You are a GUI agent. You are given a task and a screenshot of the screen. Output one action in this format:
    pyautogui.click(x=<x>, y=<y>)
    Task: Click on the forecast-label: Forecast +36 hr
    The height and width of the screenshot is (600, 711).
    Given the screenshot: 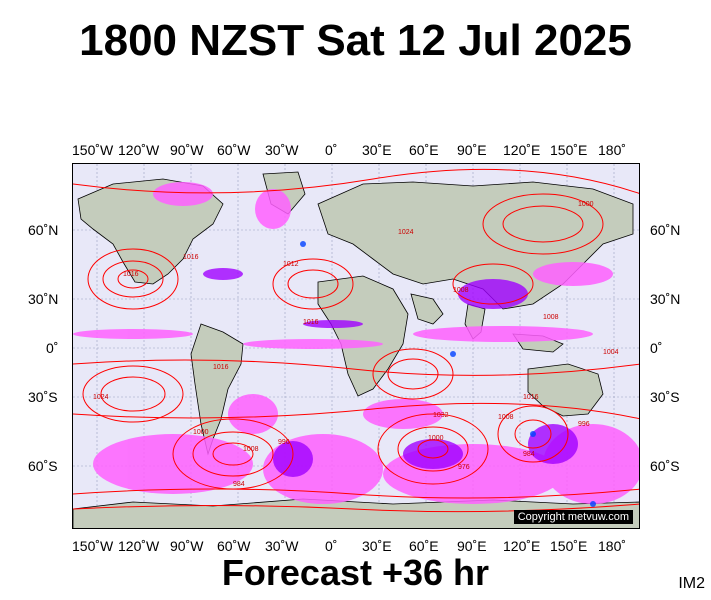 What is the action you would take?
    pyautogui.click(x=355, y=572)
    